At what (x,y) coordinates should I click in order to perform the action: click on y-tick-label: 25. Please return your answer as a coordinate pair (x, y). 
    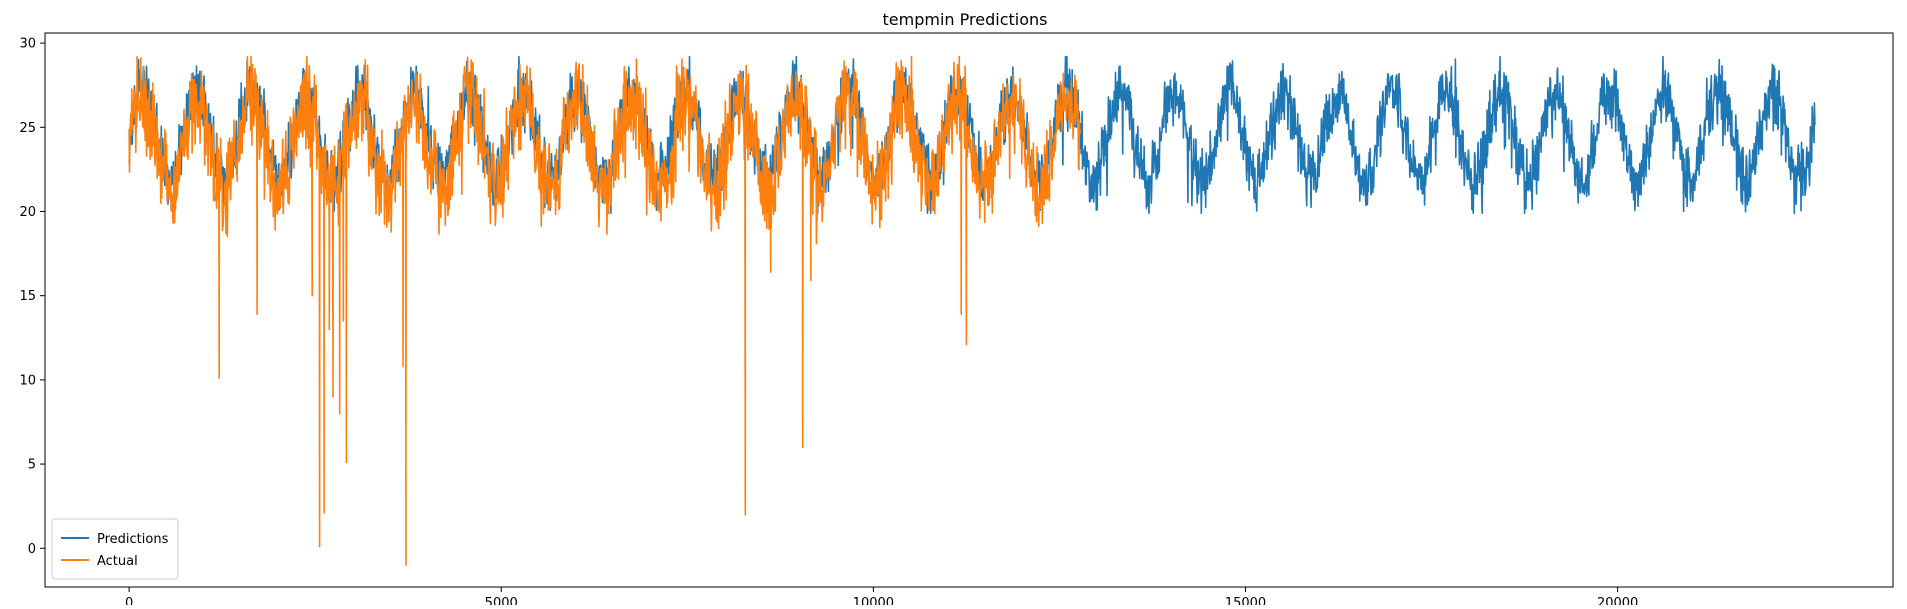
    Looking at the image, I should click on (27, 128).